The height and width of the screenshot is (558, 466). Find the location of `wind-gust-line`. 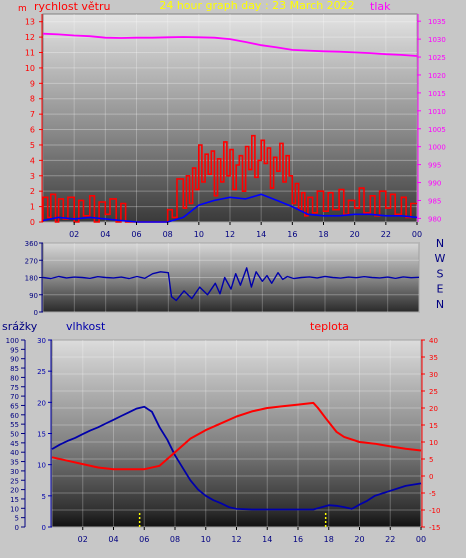

wind-gust-line is located at coordinates (229, 178).